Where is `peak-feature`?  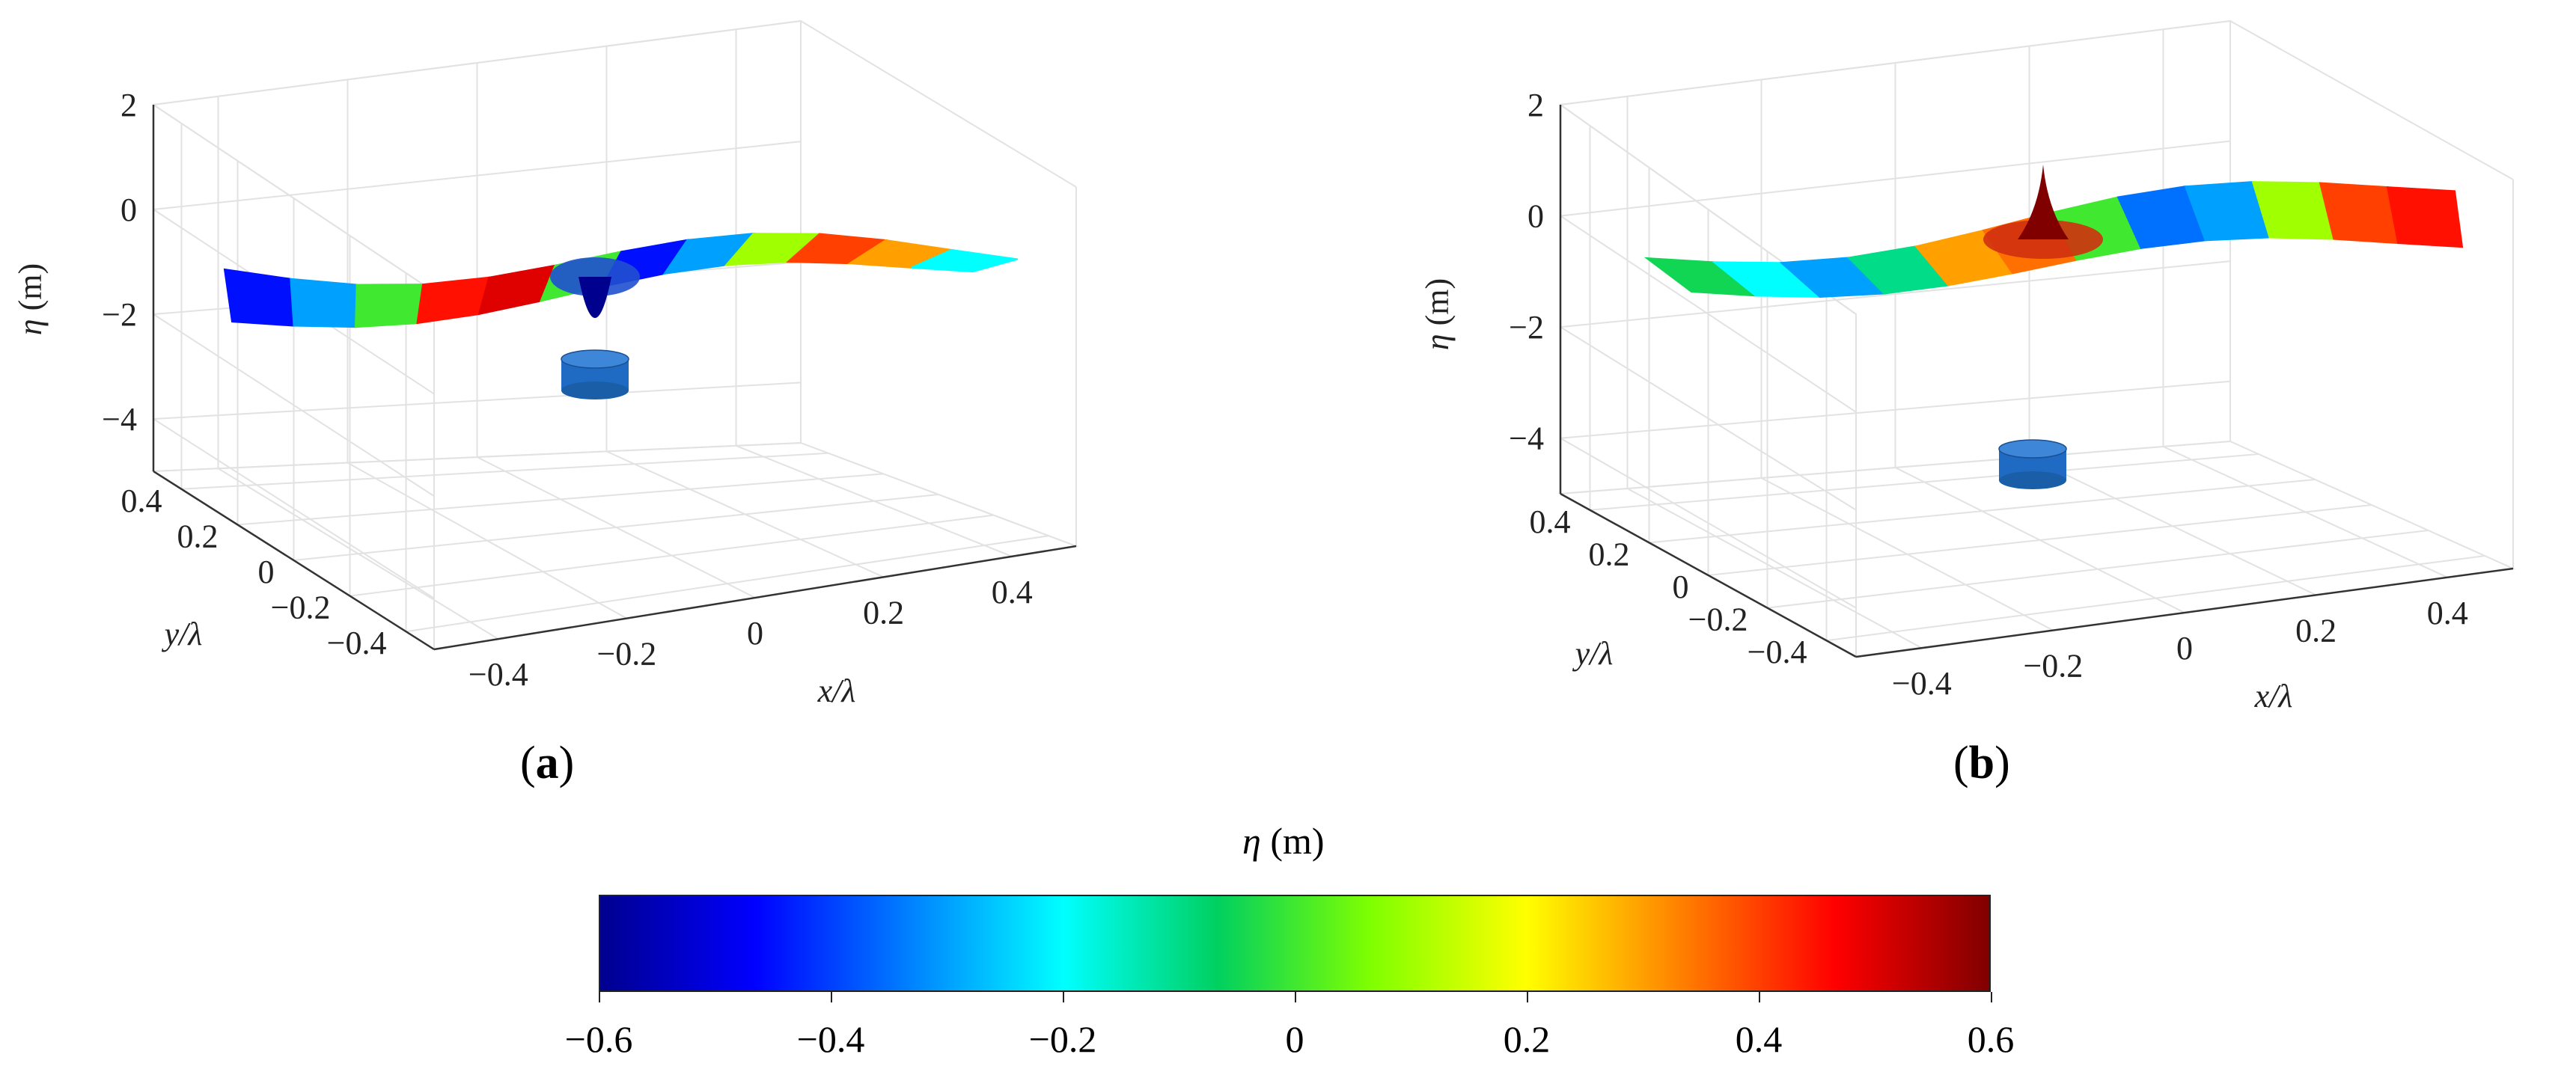 peak-feature is located at coordinates (2044, 202).